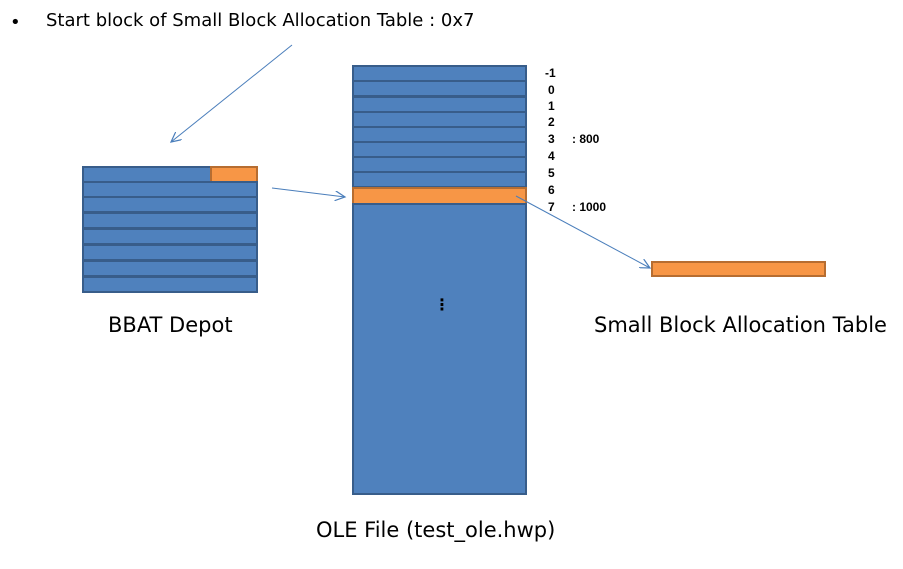 The image size is (903, 569). I want to click on sbat-label: Small Block Allocation Table, so click(740, 325).